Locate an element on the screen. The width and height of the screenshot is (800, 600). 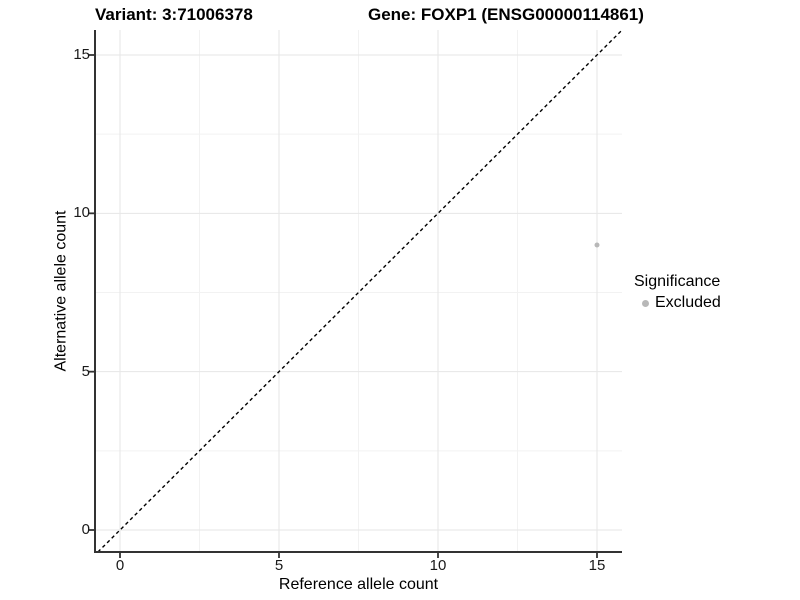
y-axis-title-container: Alternative allele count is located at coordinates (61, 291).